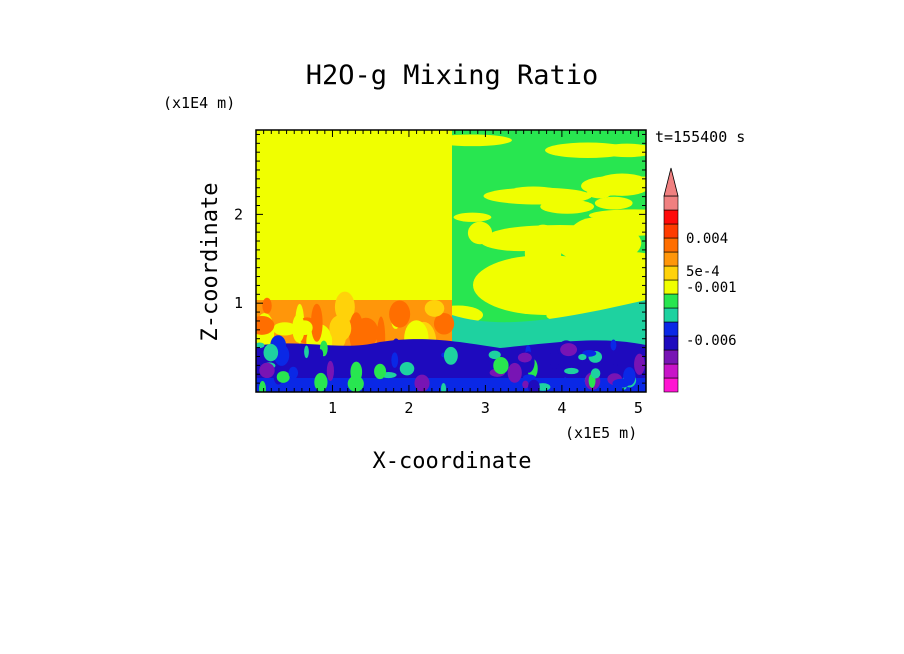 This screenshot has width=904, height=654. Describe the element at coordinates (601, 433) in the screenshot. I see `x-unit-label: (x1E5 m)` at that location.